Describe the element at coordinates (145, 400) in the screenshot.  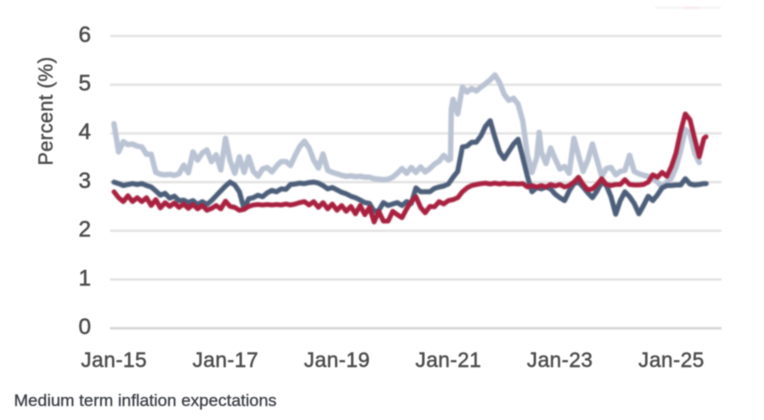
I see `svg-text:Medium term inflation expectat: Medium term inflation expectations` at that location.